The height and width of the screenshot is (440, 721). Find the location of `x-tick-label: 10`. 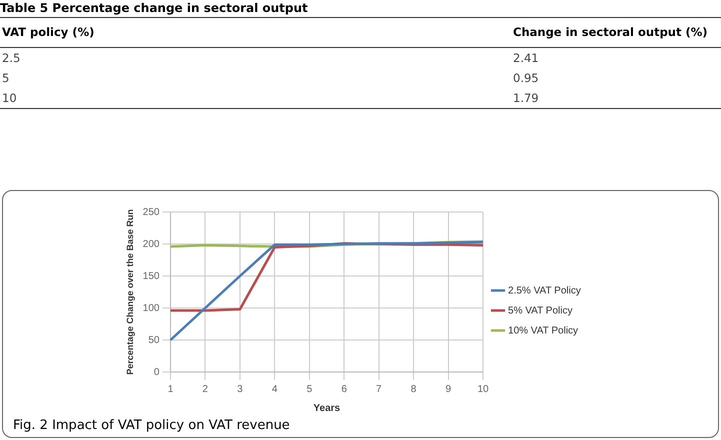

x-tick-label: 10 is located at coordinates (483, 389).